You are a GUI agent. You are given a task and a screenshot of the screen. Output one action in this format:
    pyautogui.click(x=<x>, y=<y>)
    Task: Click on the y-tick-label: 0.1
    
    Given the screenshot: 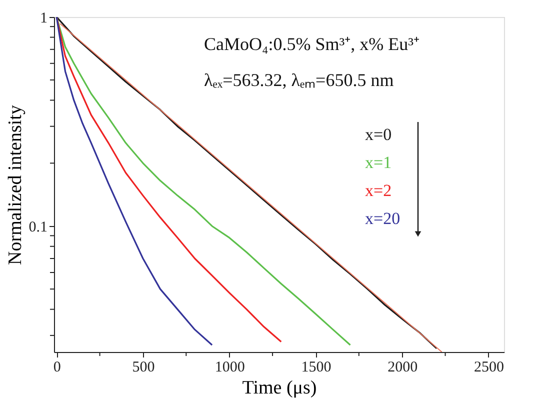 What is the action you would take?
    pyautogui.click(x=38, y=228)
    